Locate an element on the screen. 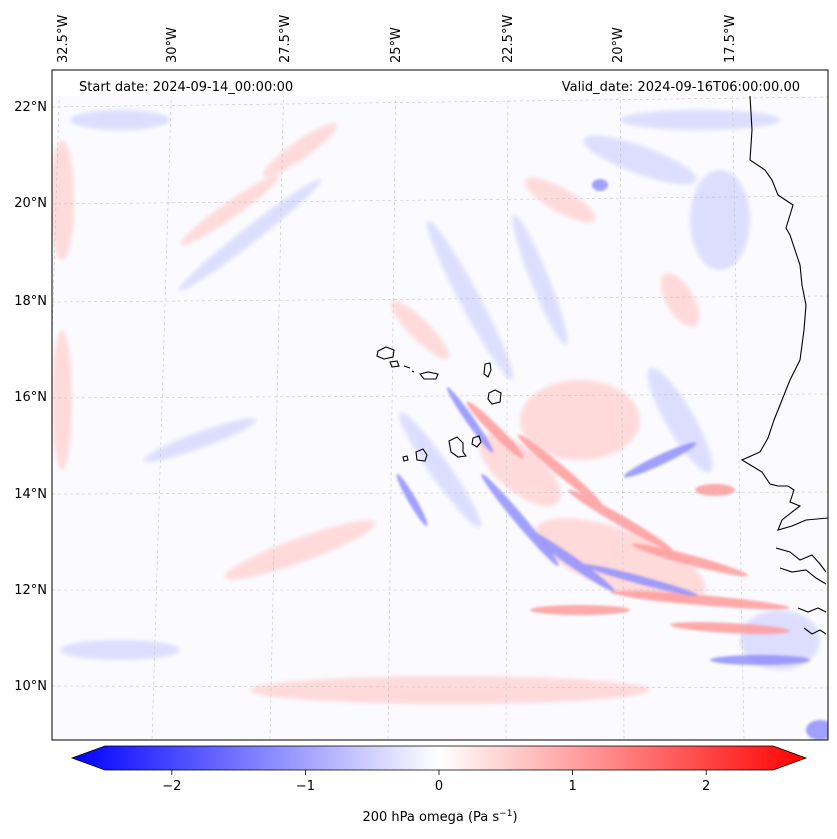 This screenshot has height=839, width=837. lon-label: 20°W is located at coordinates (618, 45).